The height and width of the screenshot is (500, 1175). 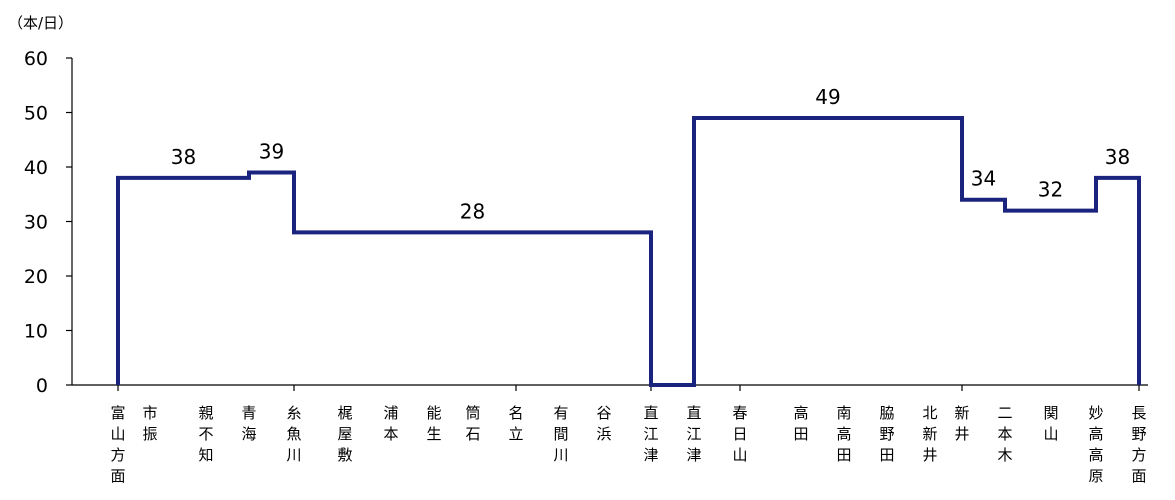 What do you see at coordinates (36, 332) in the screenshot?
I see `y-tick-label: 10` at bounding box center [36, 332].